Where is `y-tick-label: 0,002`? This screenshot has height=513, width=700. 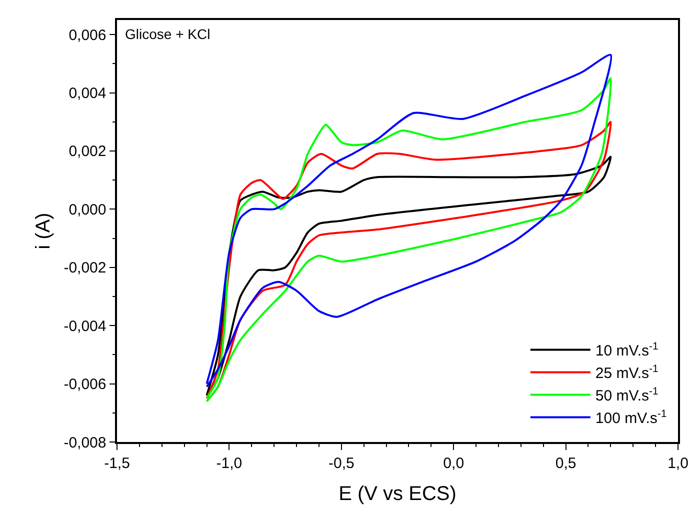 y-tick-label: 0,002 is located at coordinates (87, 151).